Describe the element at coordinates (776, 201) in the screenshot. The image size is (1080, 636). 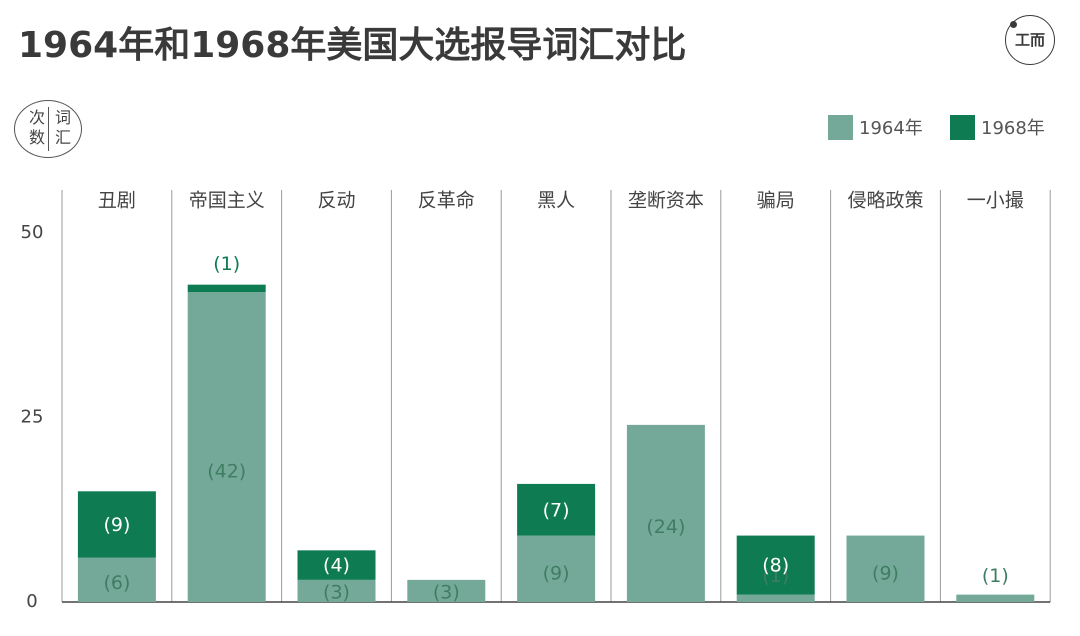
I see `category-label: 骗局` at that location.